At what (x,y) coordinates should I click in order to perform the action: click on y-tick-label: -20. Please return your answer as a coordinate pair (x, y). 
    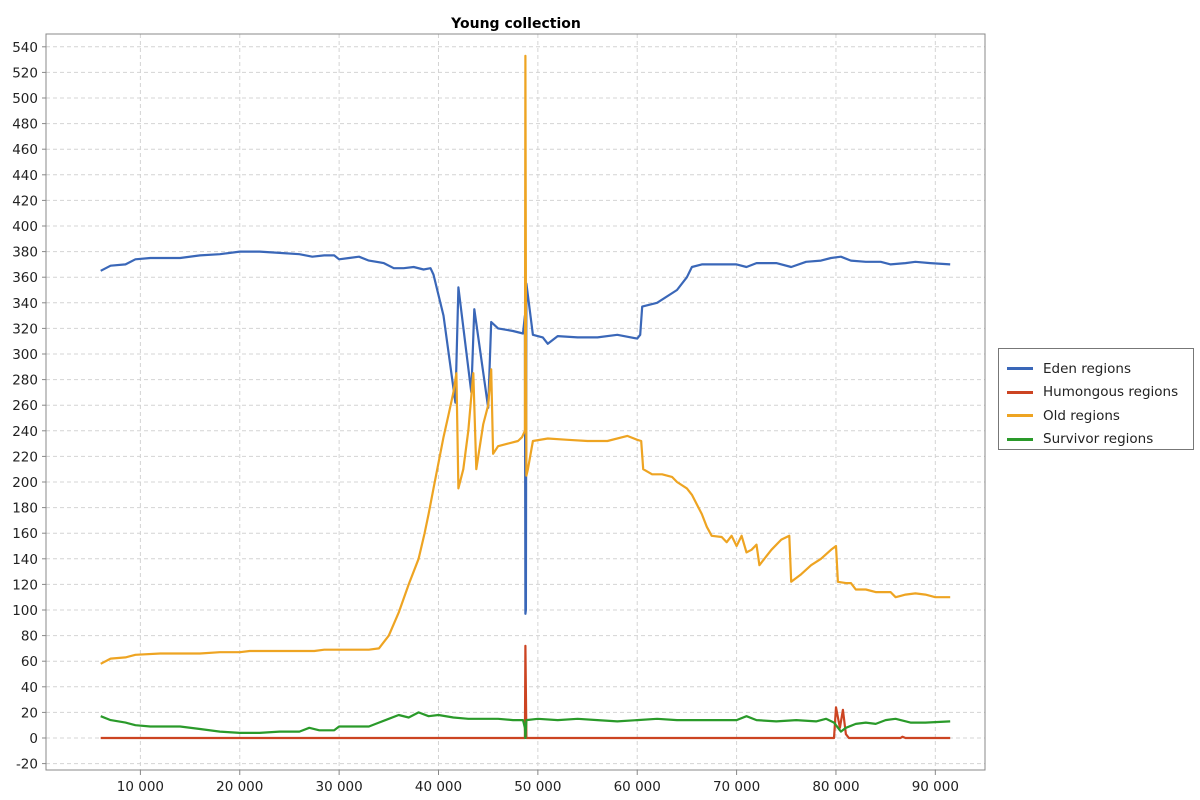
    Looking at the image, I should click on (27, 765).